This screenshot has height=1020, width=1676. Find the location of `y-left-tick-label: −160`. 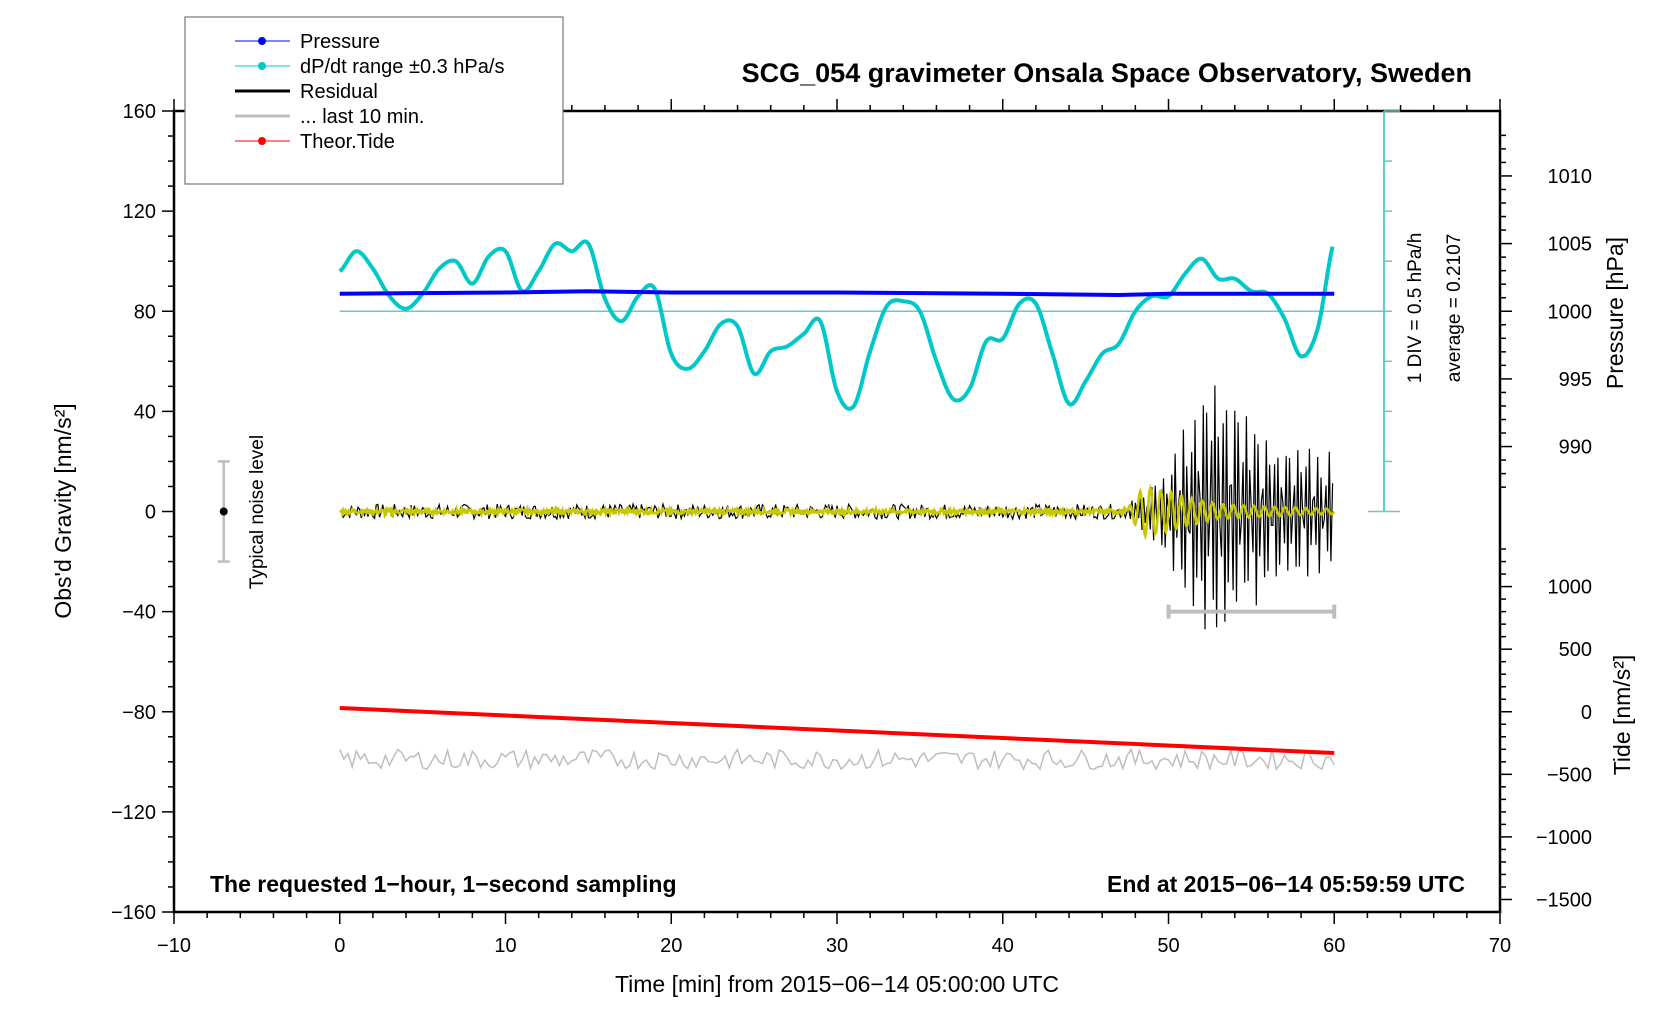

y-left-tick-label: −160 is located at coordinates (133, 913).